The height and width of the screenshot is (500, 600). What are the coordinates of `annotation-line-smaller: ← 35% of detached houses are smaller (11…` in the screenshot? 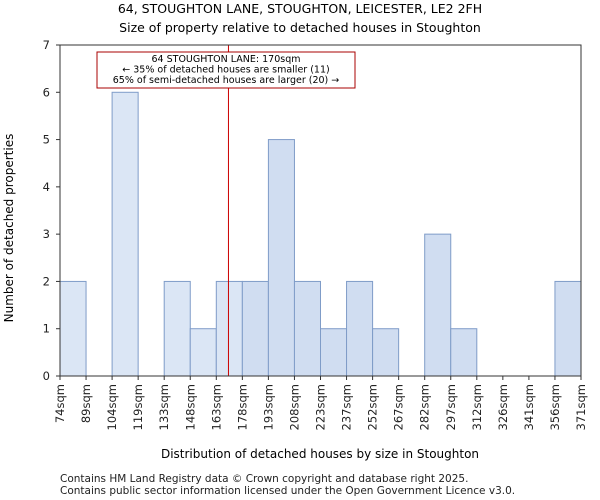 It's located at (225, 70).